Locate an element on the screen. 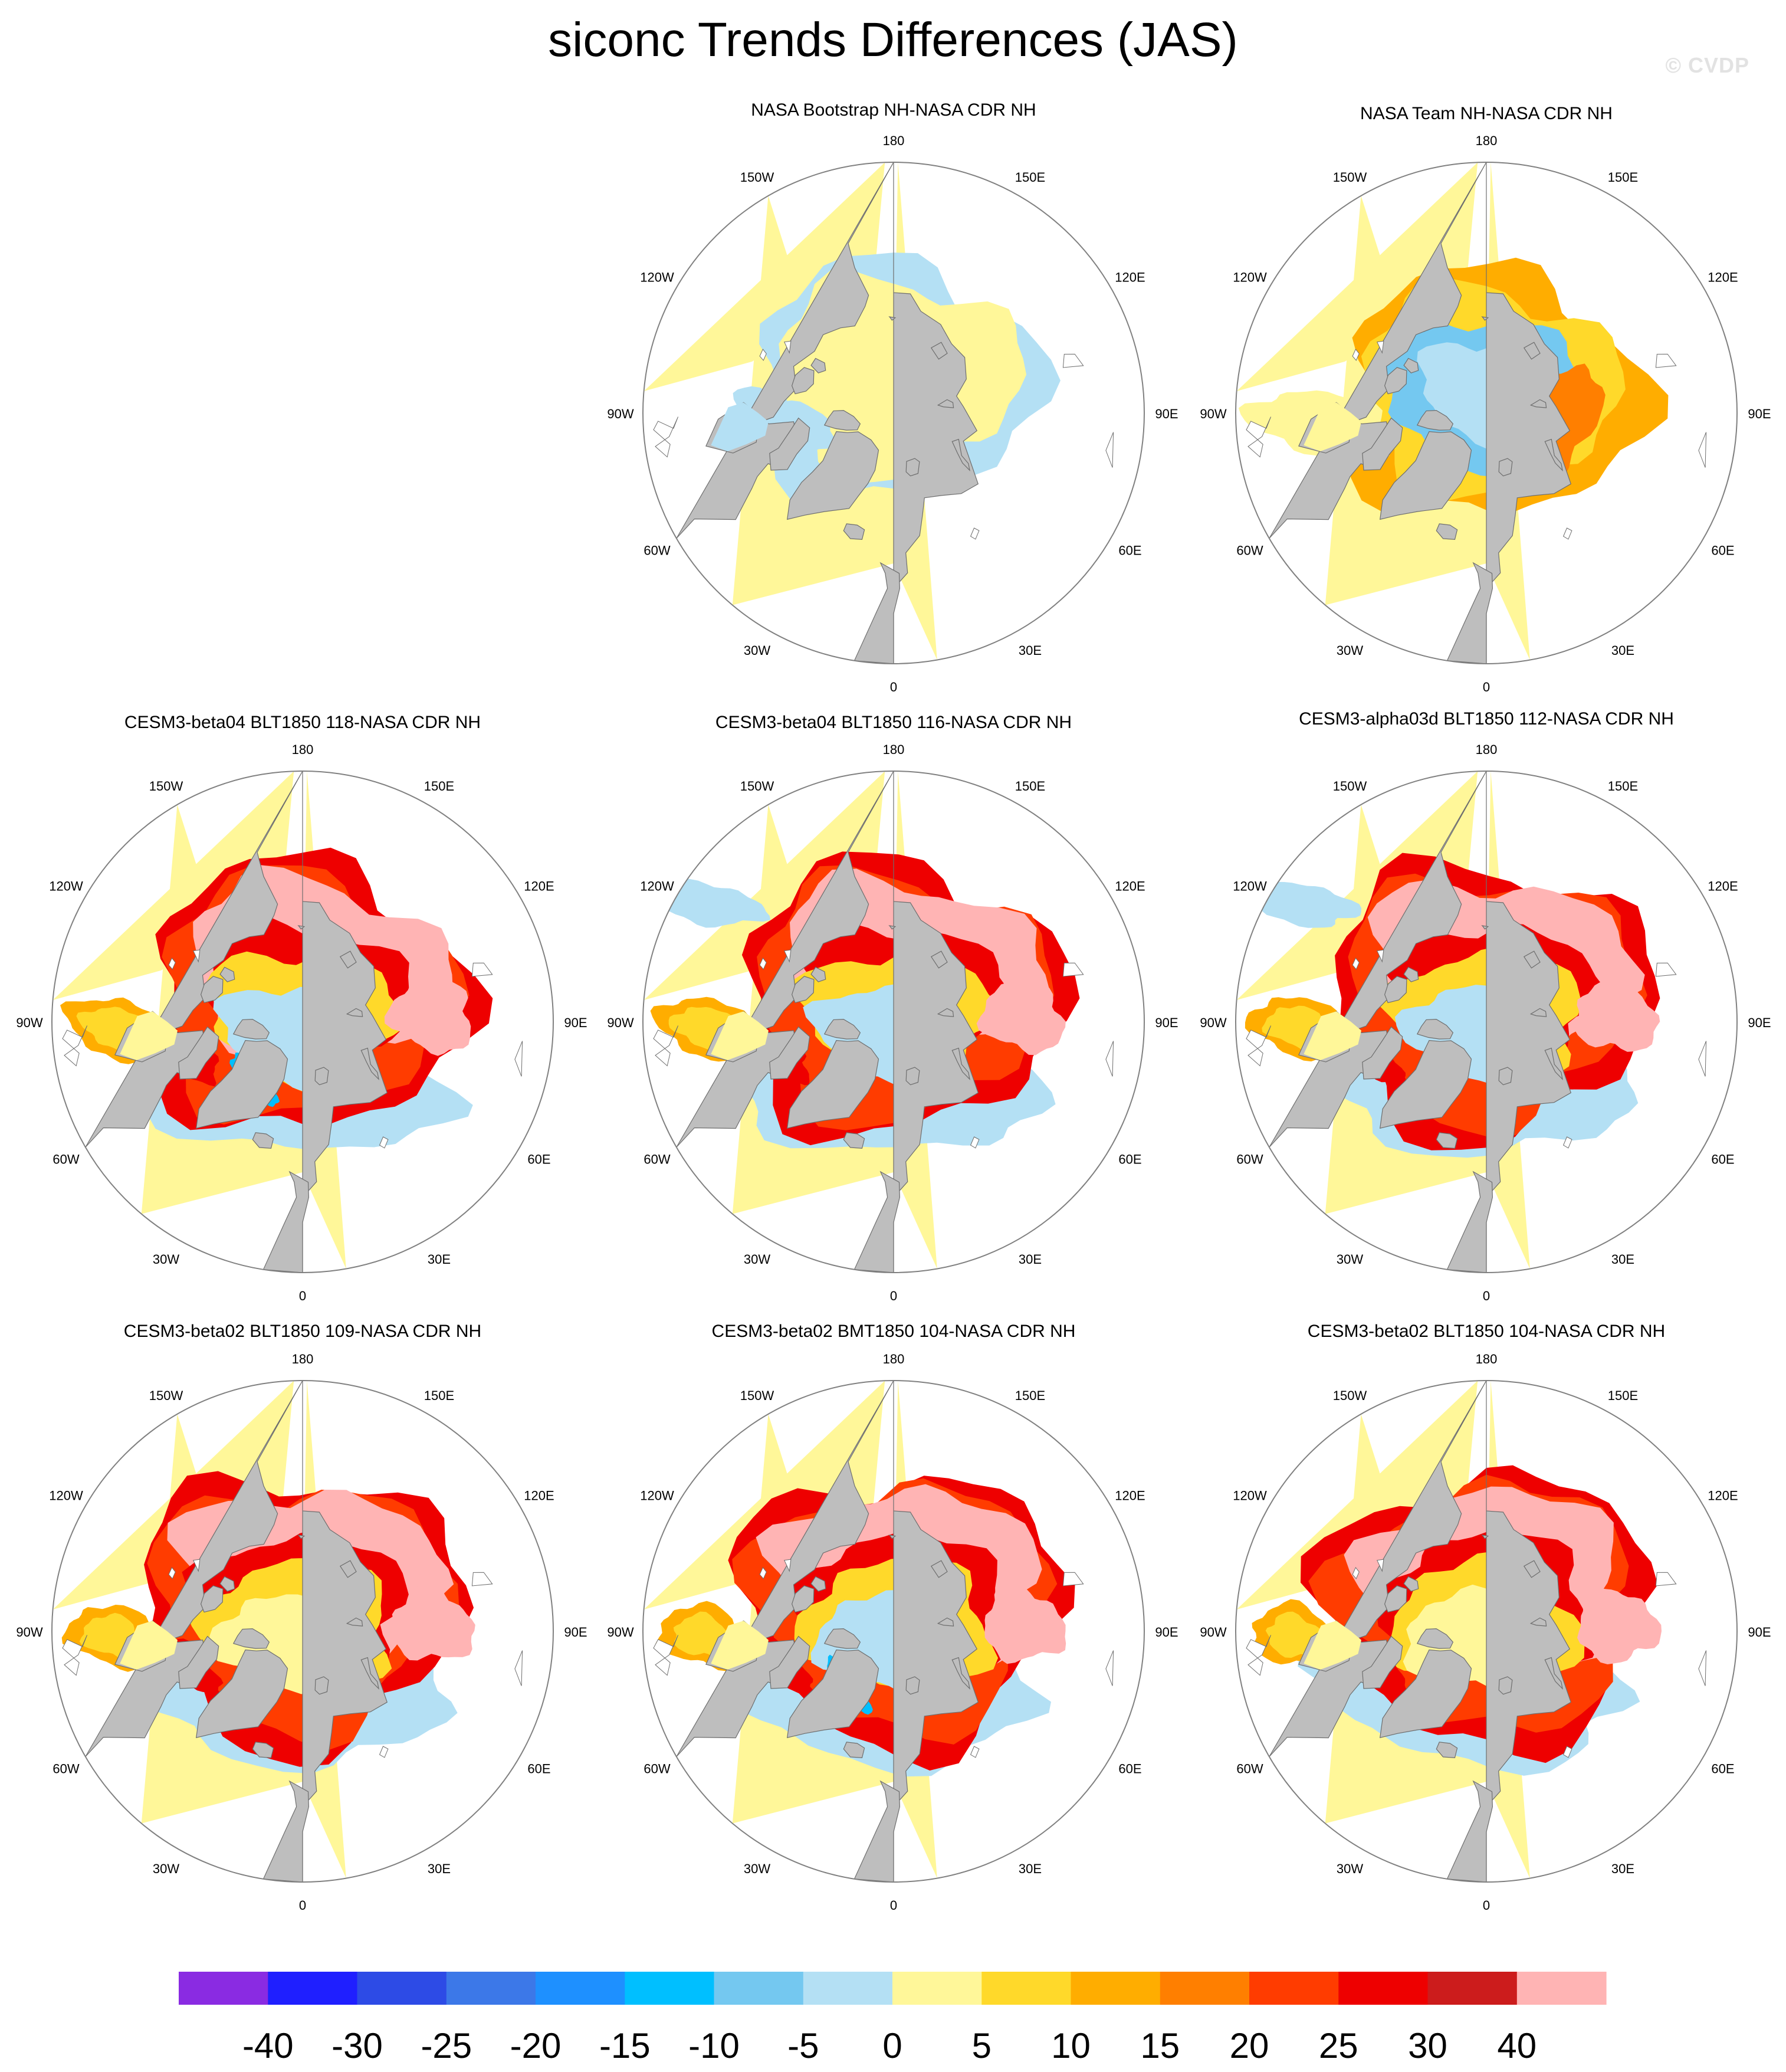 This screenshot has height=2072, width=1786. colorbar-tick-label: -25 is located at coordinates (446, 2046).